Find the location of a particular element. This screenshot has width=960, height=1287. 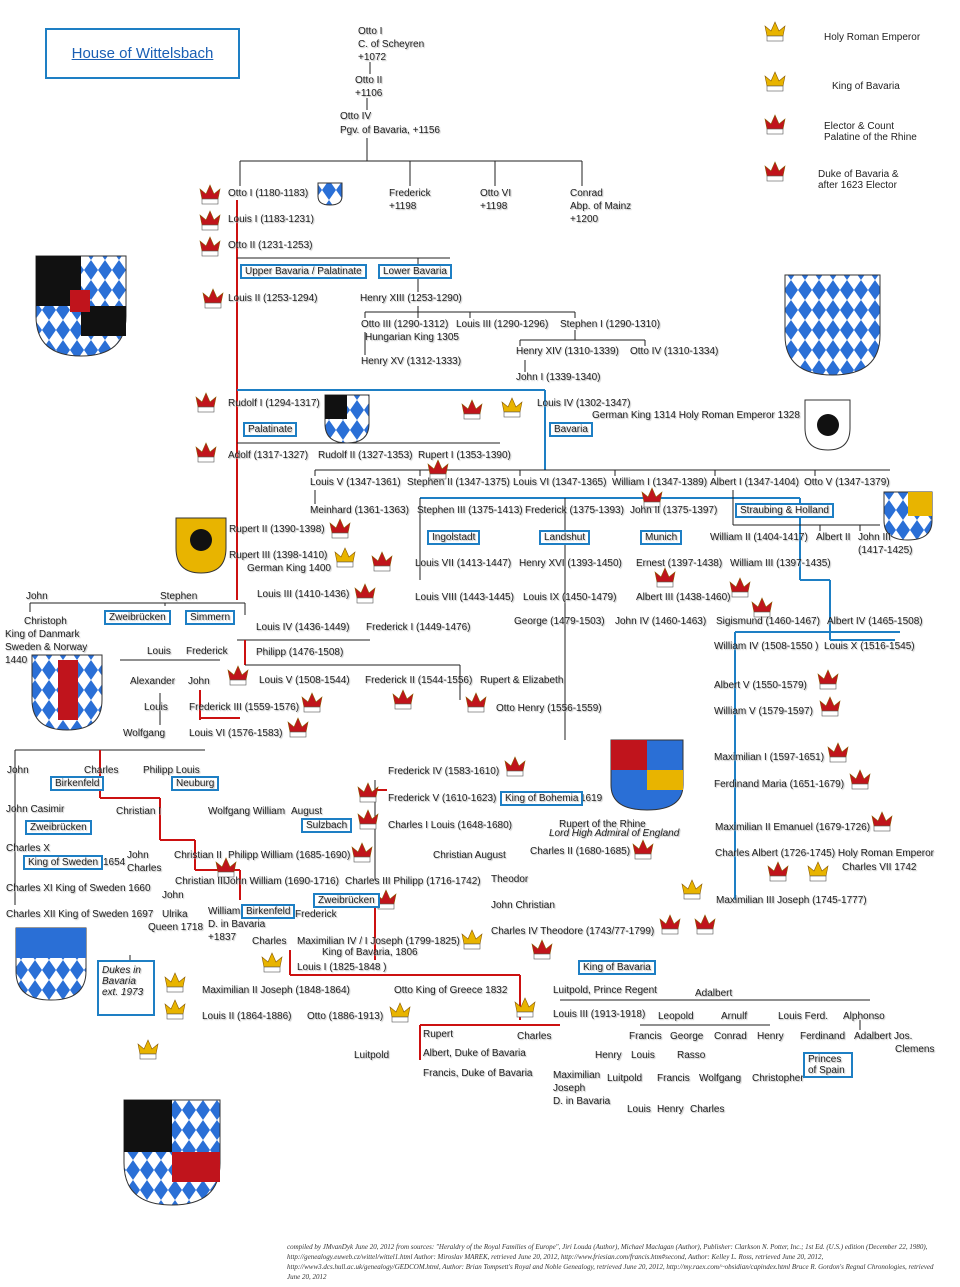

person-label: Rudolf II (1327-1353) is located at coordinates (365, 455).